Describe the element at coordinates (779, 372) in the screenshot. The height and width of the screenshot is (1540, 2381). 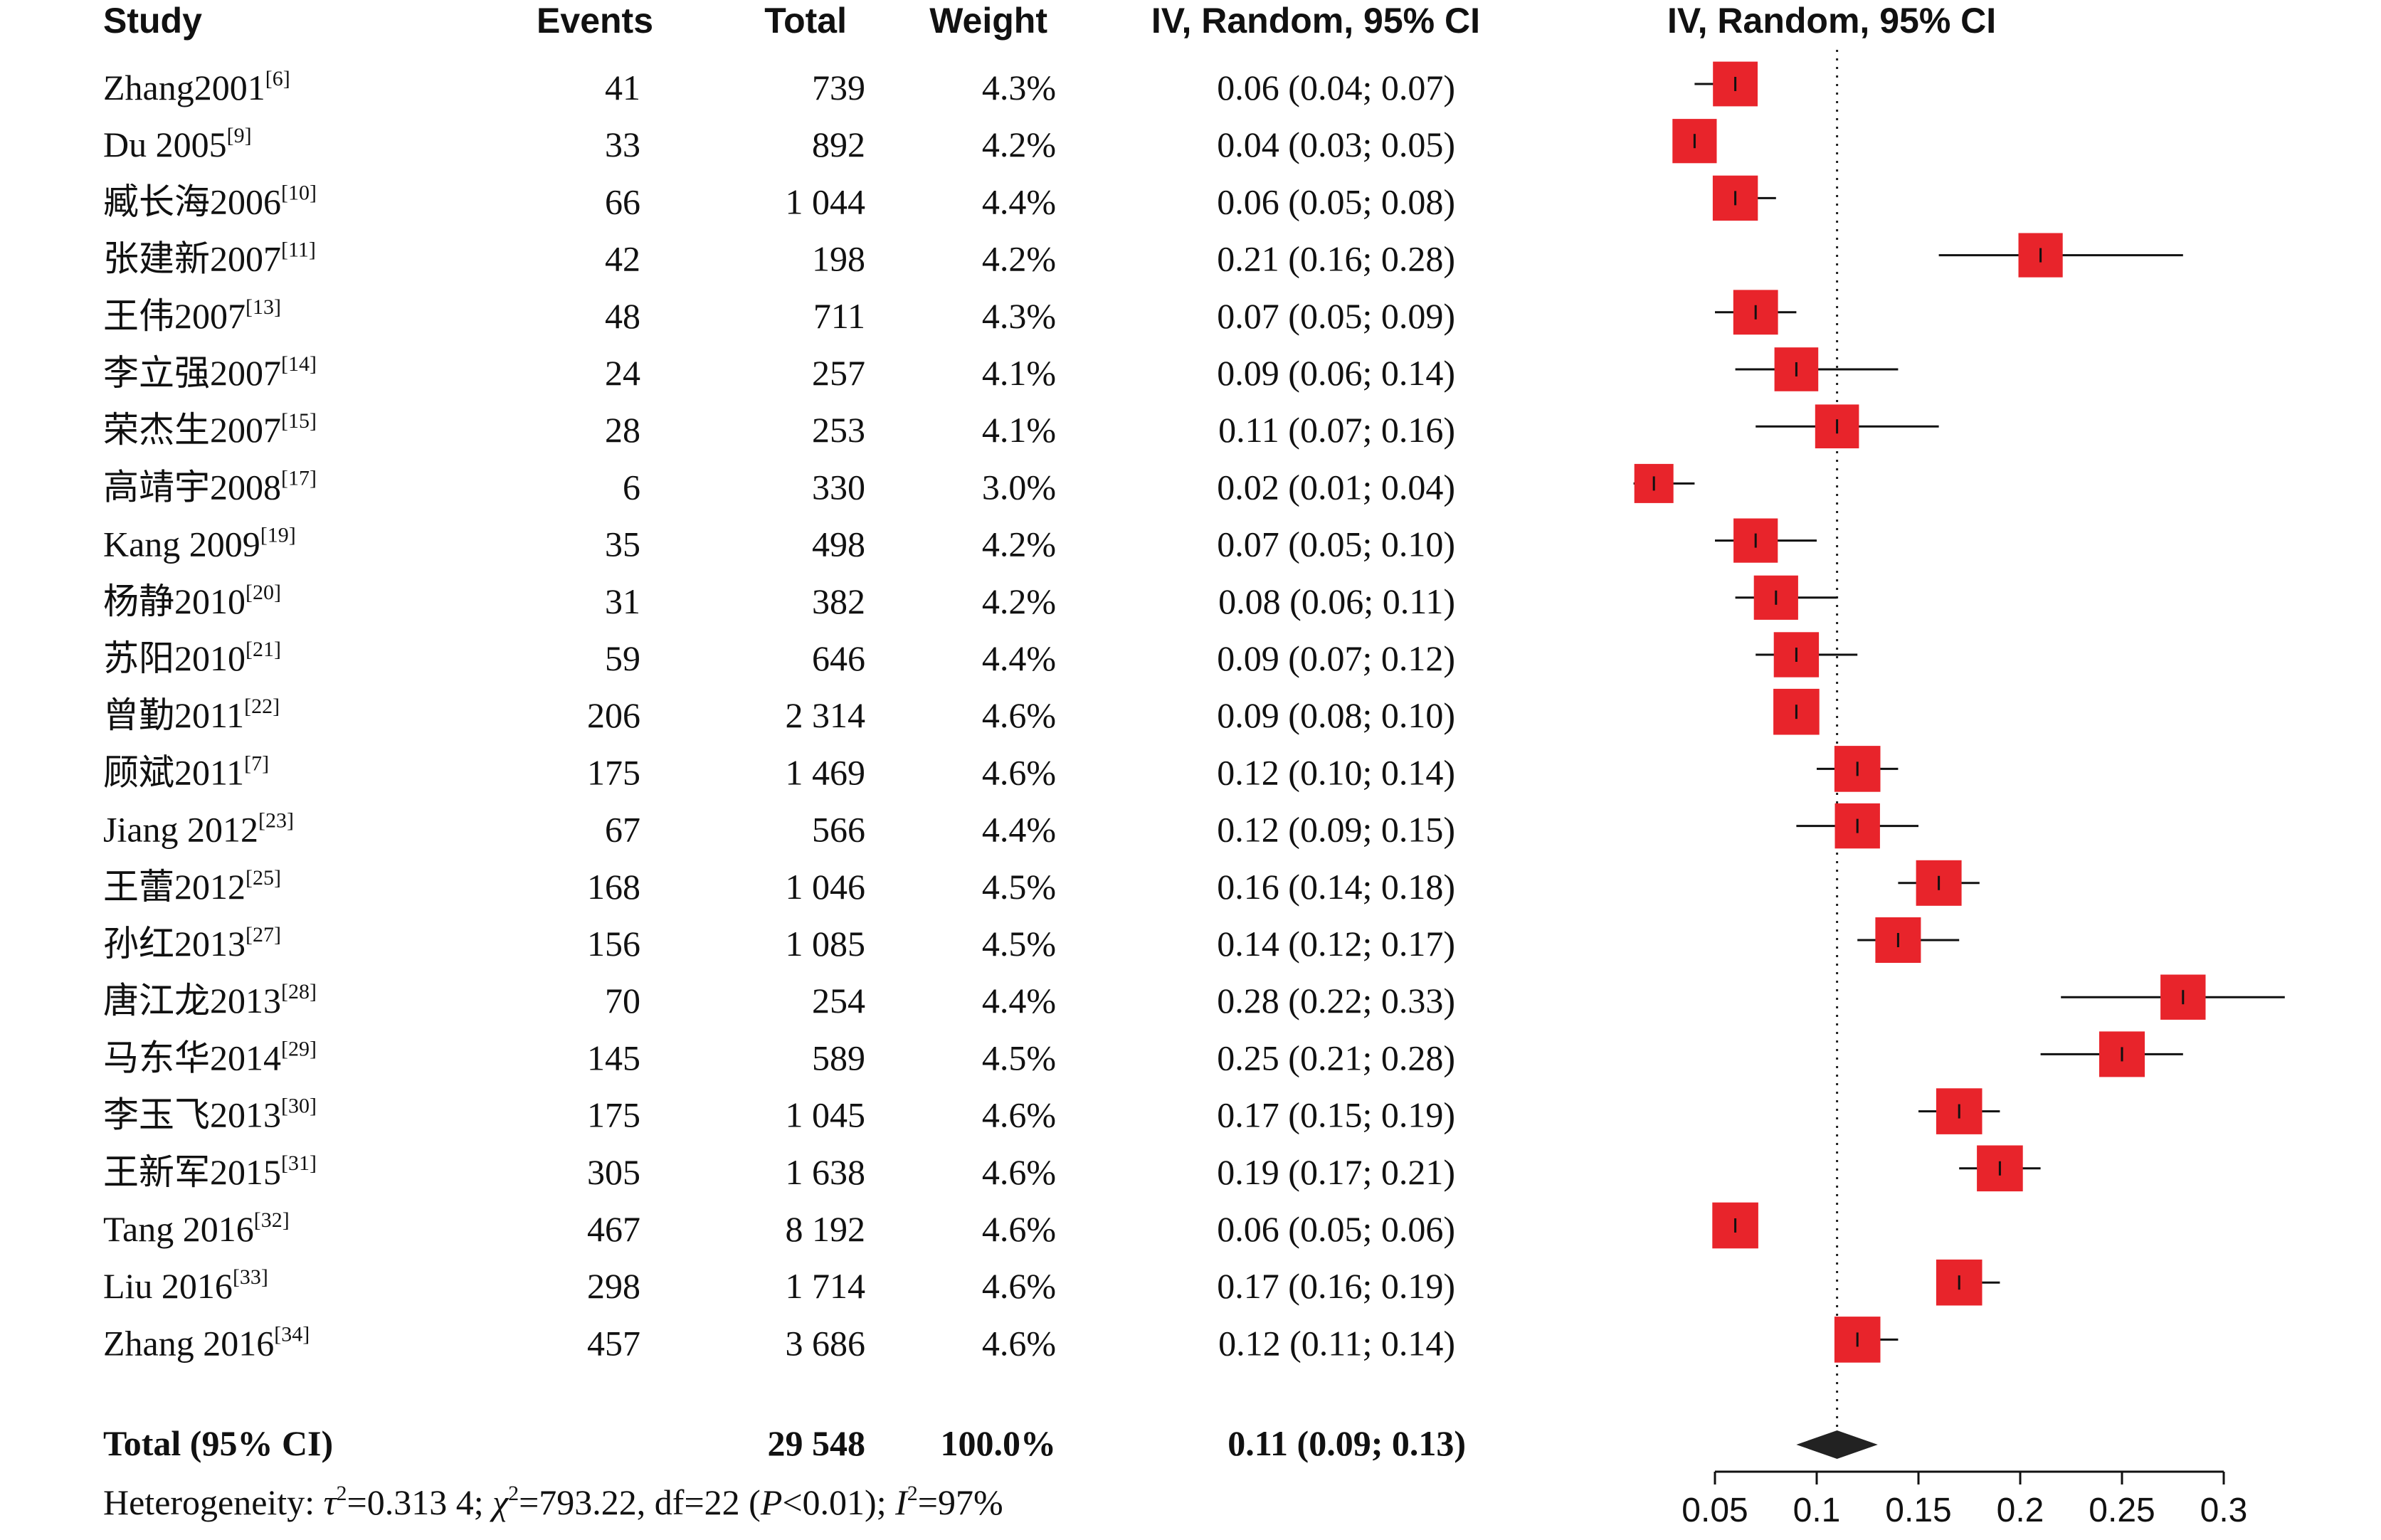
I see `table-row: 李立强2007[14] 24 257 4.1% 0.09 (0.06; 0.14)` at that location.